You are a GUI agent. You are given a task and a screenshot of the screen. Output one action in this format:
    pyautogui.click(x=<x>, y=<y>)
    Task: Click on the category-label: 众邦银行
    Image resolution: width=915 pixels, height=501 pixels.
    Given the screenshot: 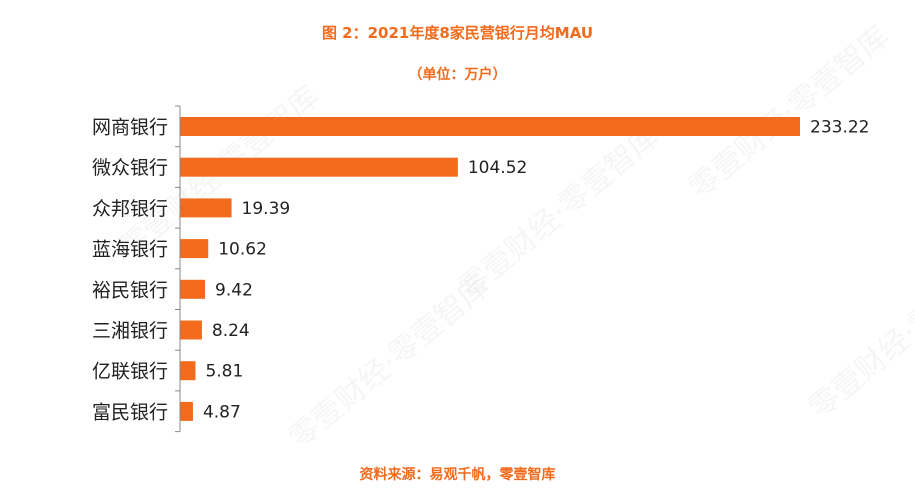 What is the action you would take?
    pyautogui.click(x=130, y=209)
    